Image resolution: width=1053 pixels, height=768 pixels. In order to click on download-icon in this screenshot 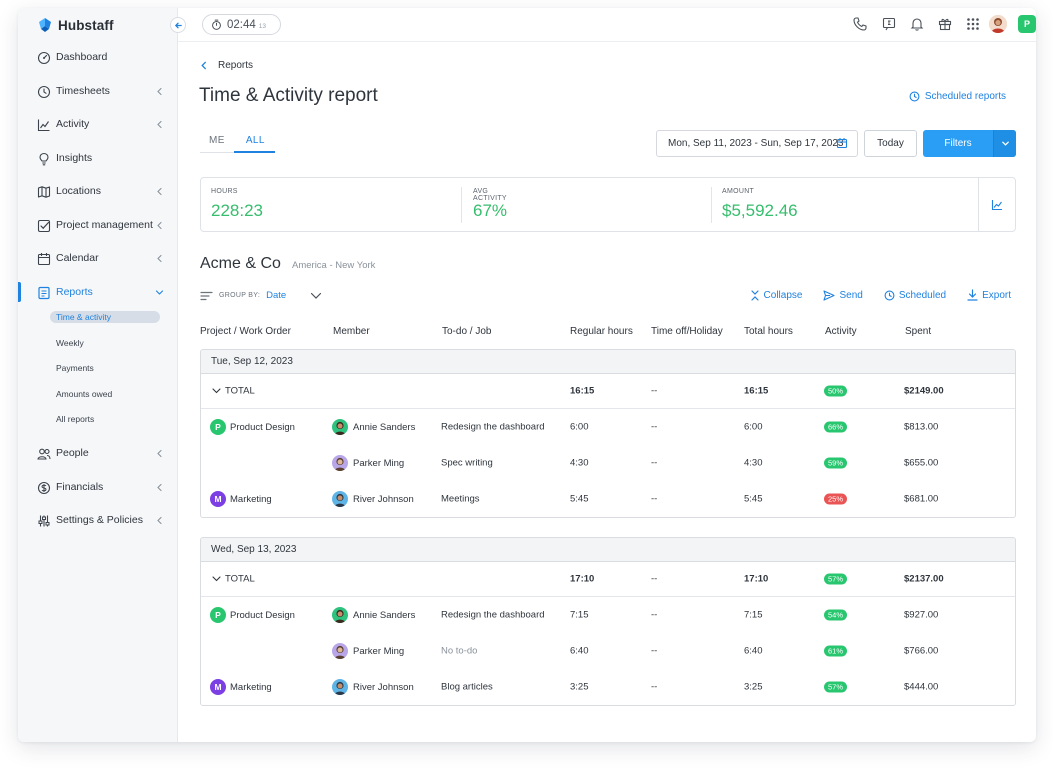, I will do `click(972, 295)`.